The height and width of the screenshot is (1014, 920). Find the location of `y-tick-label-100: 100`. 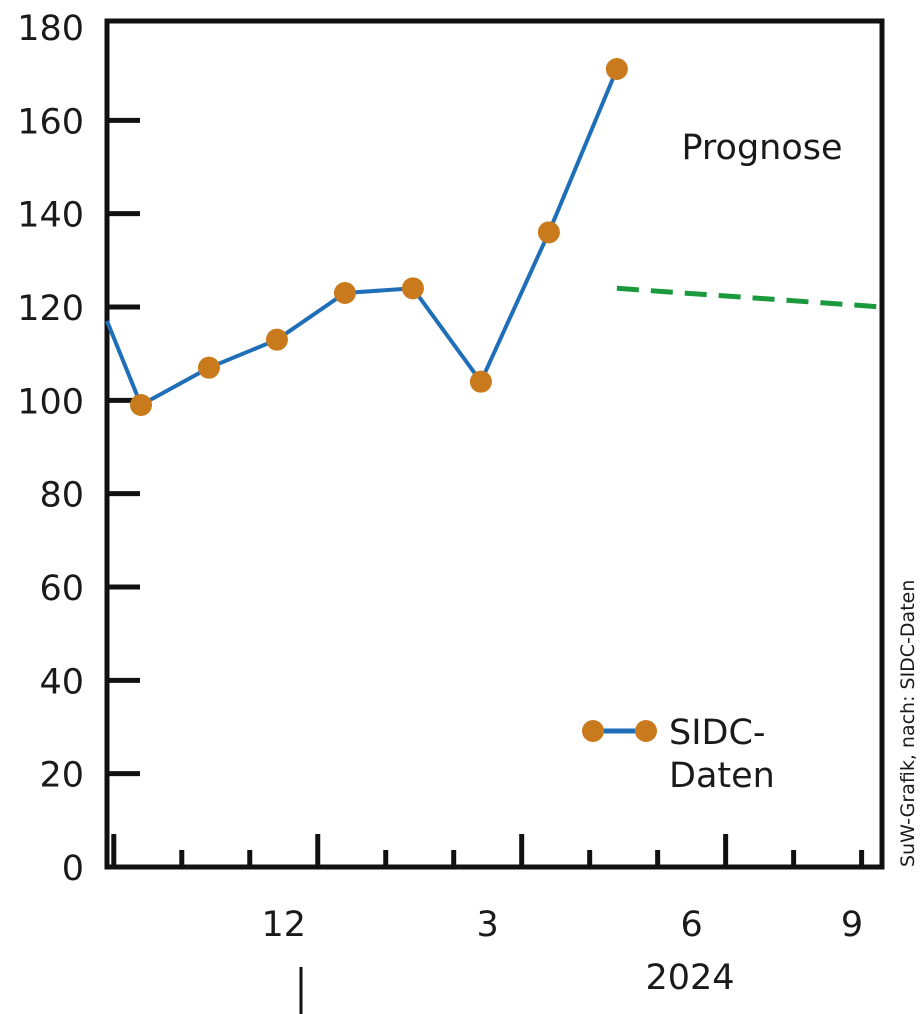

y-tick-label-100: 100 is located at coordinates (50, 402).